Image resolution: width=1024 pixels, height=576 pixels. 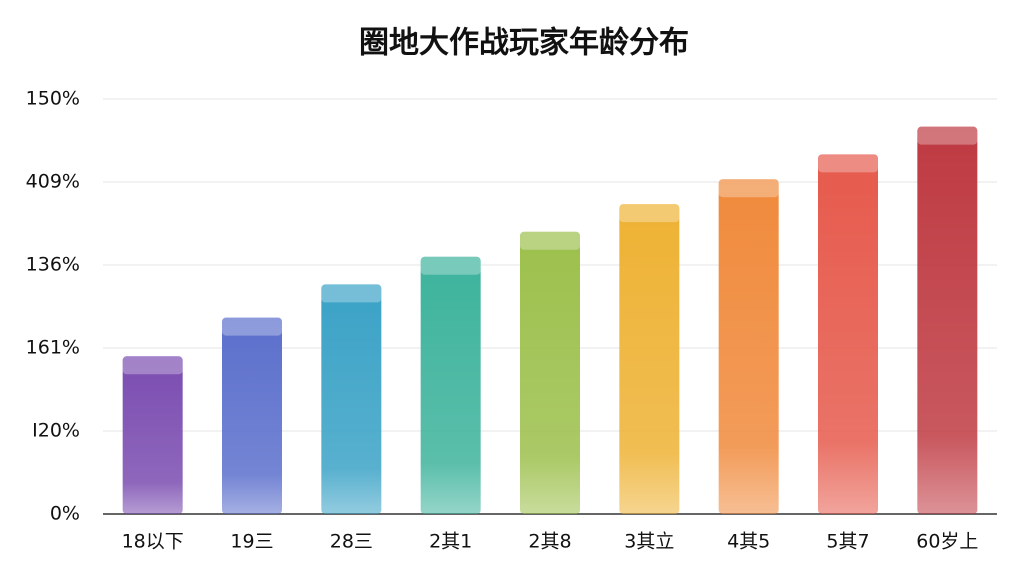 I want to click on chart-title: 圈地大作战玩家年龄分布, so click(x=524, y=43).